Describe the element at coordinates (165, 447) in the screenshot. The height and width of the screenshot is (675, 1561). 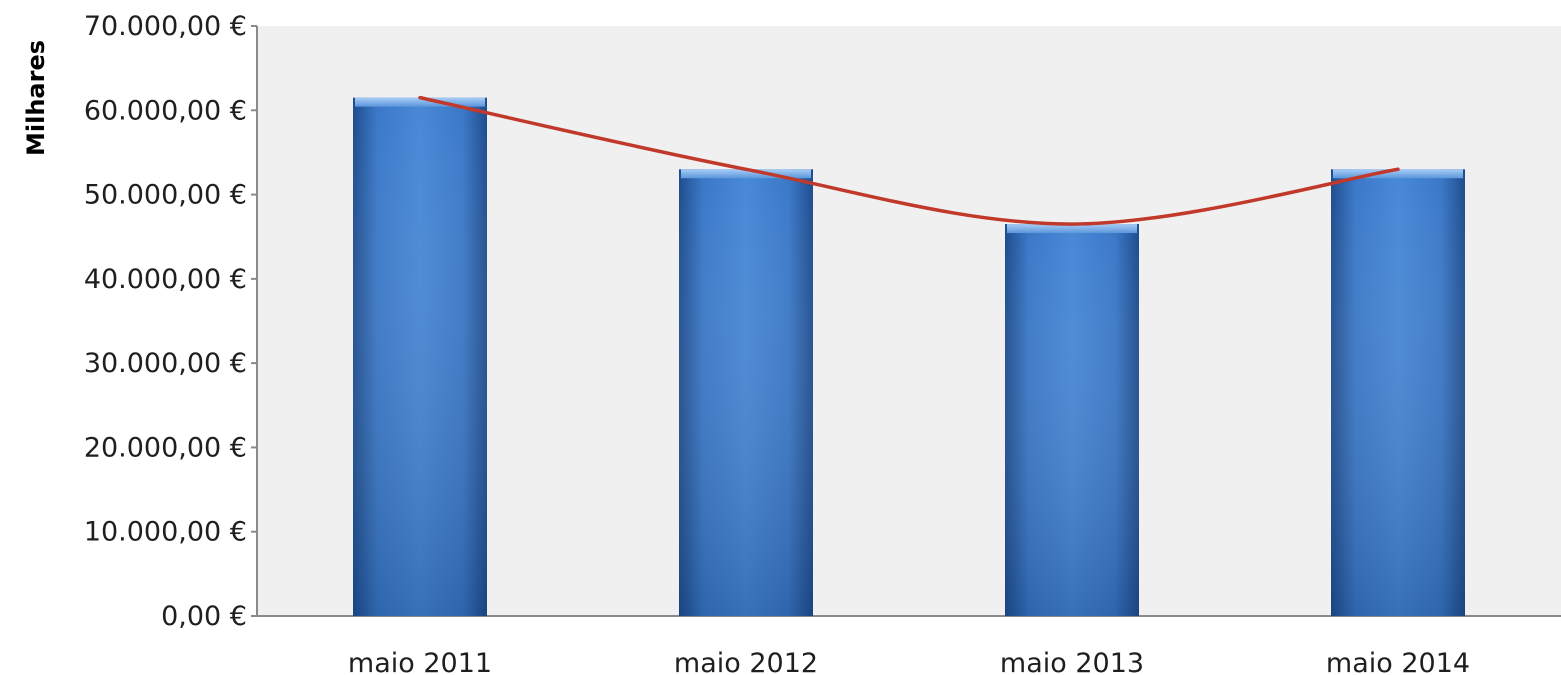
I see `y-tick-label: 20.000,00 €` at that location.